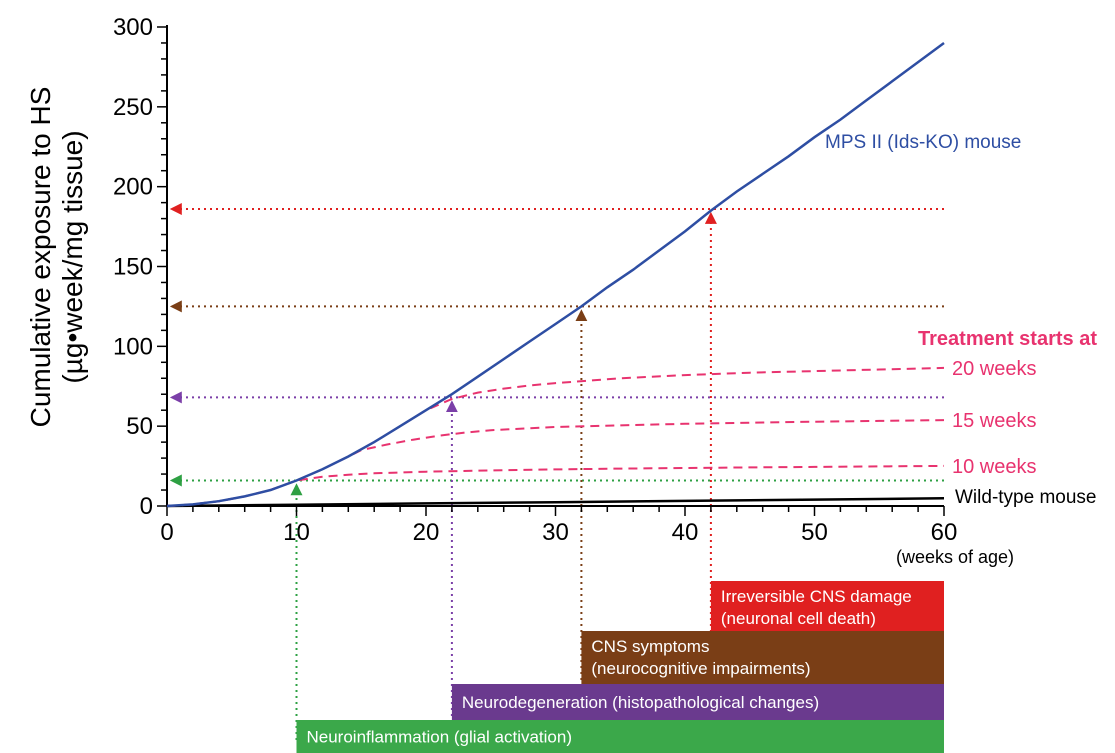 The image size is (1115, 753). Describe the element at coordinates (798, 618) in the screenshot. I see `phase-label-line2: (neuronal cell death)` at that location.